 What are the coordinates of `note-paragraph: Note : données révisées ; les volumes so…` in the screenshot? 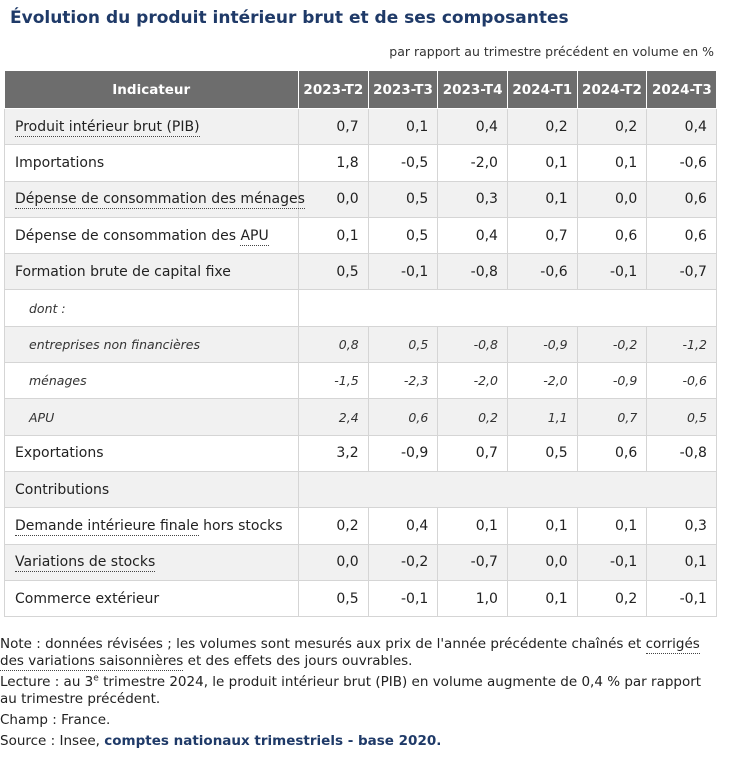 It's located at (360, 653).